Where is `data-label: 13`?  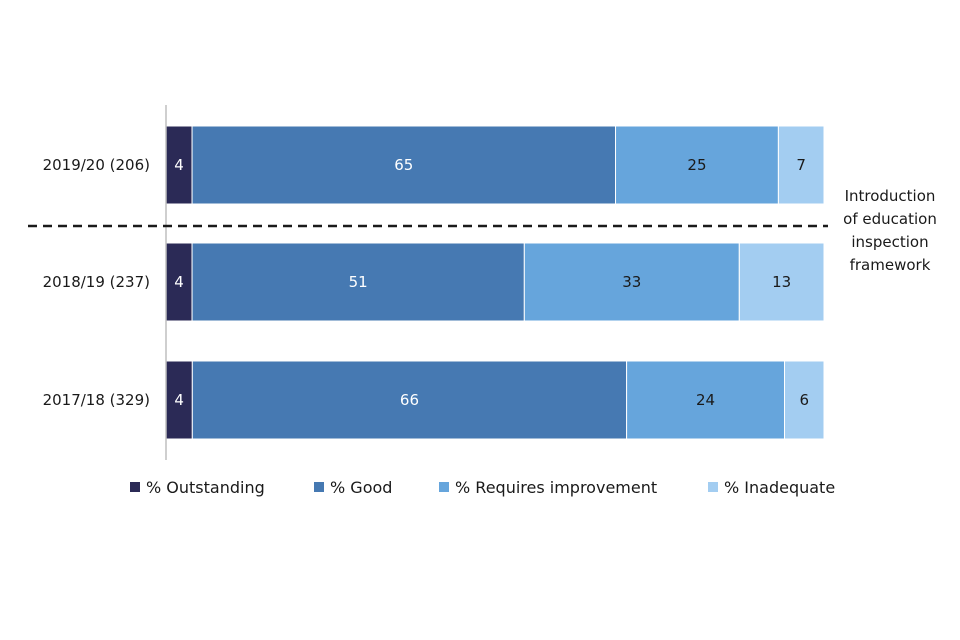 data-label: 13 is located at coordinates (781, 282).